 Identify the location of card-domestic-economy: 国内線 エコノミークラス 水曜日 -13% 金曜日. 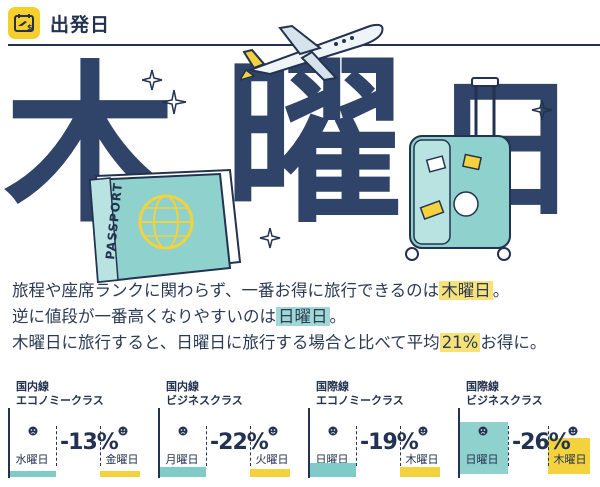
(77, 432).